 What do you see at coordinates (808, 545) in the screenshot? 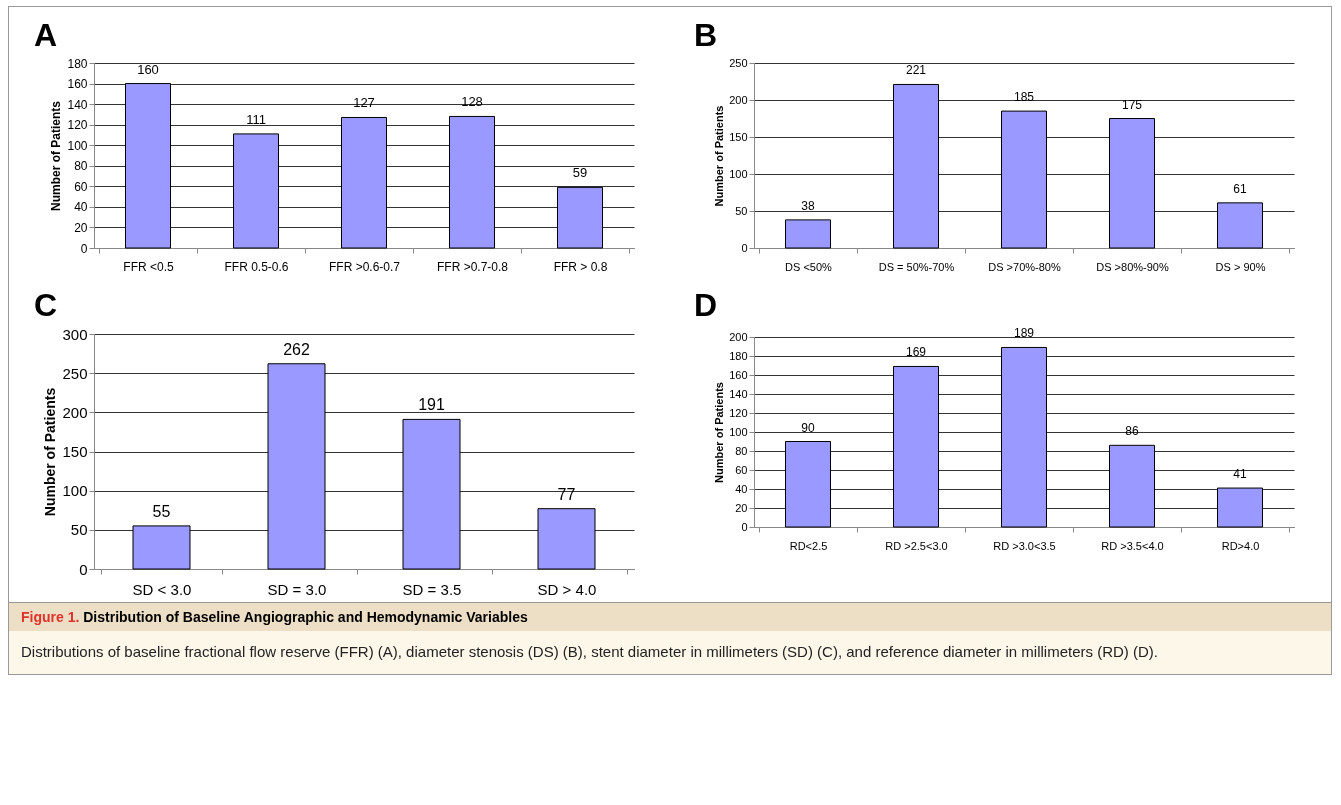
I see `x-tick-label: RD<2.5` at bounding box center [808, 545].